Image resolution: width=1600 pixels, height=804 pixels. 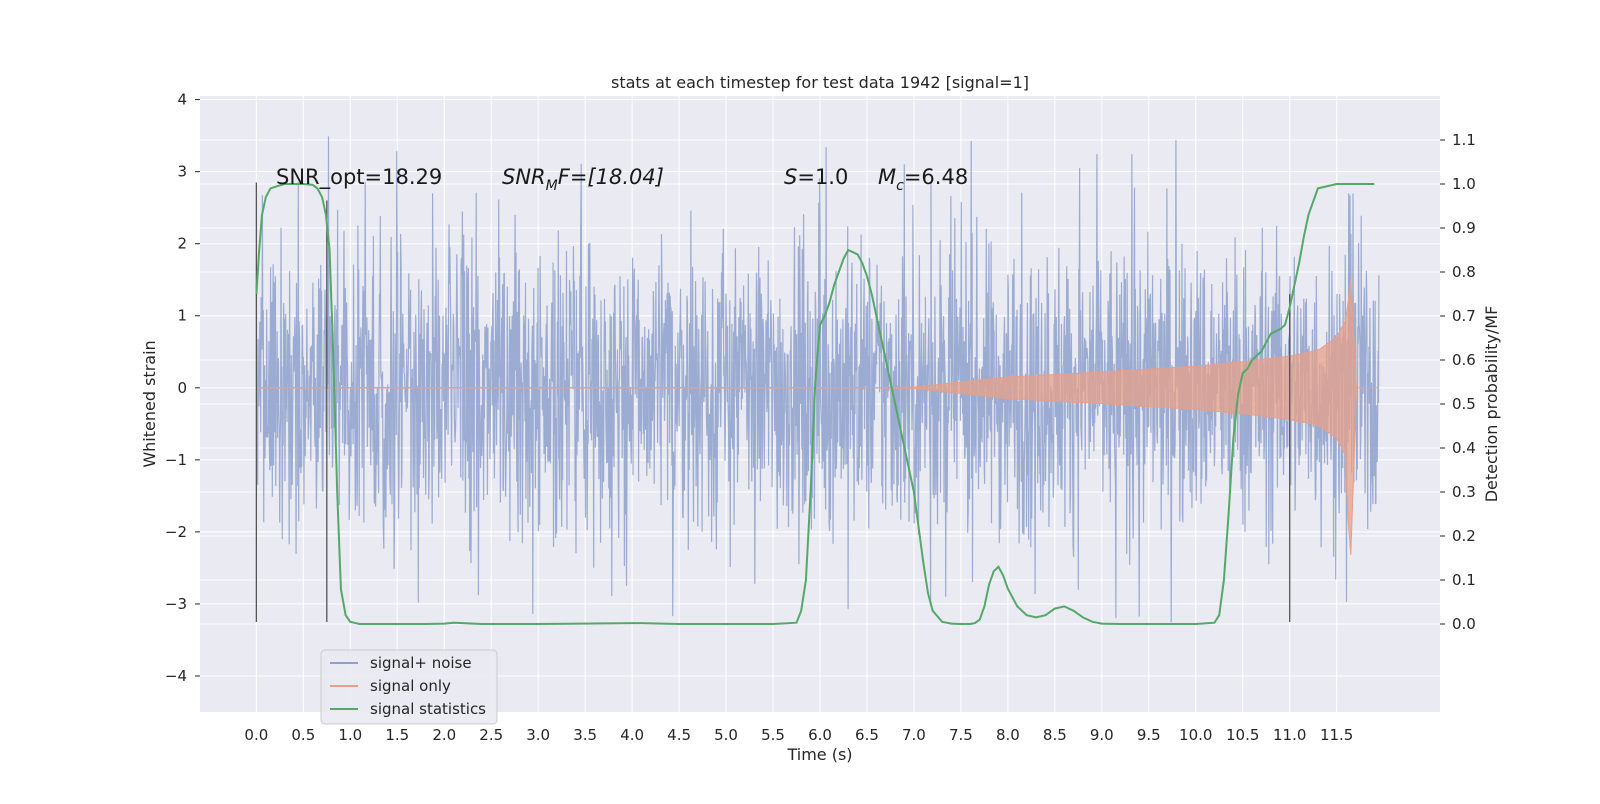 I want to click on annotation-snr-mf: SNRMF=[18.04], so click(x=583, y=179).